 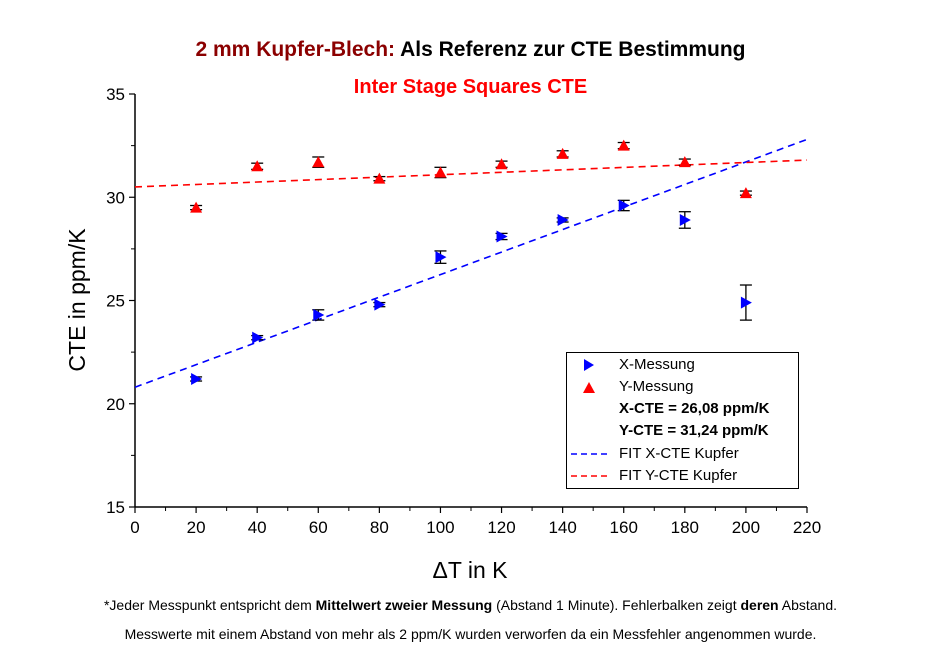 I want to click on x-tick-label: 0, so click(x=134, y=527).